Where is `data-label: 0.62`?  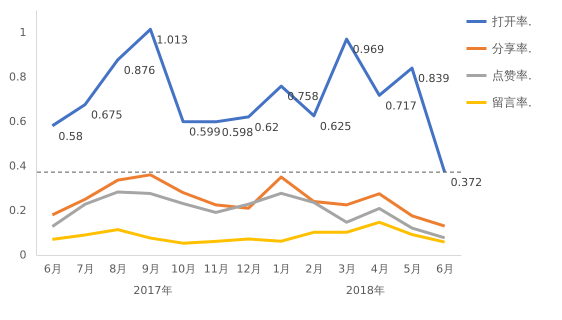 data-label: 0.62 is located at coordinates (266, 127).